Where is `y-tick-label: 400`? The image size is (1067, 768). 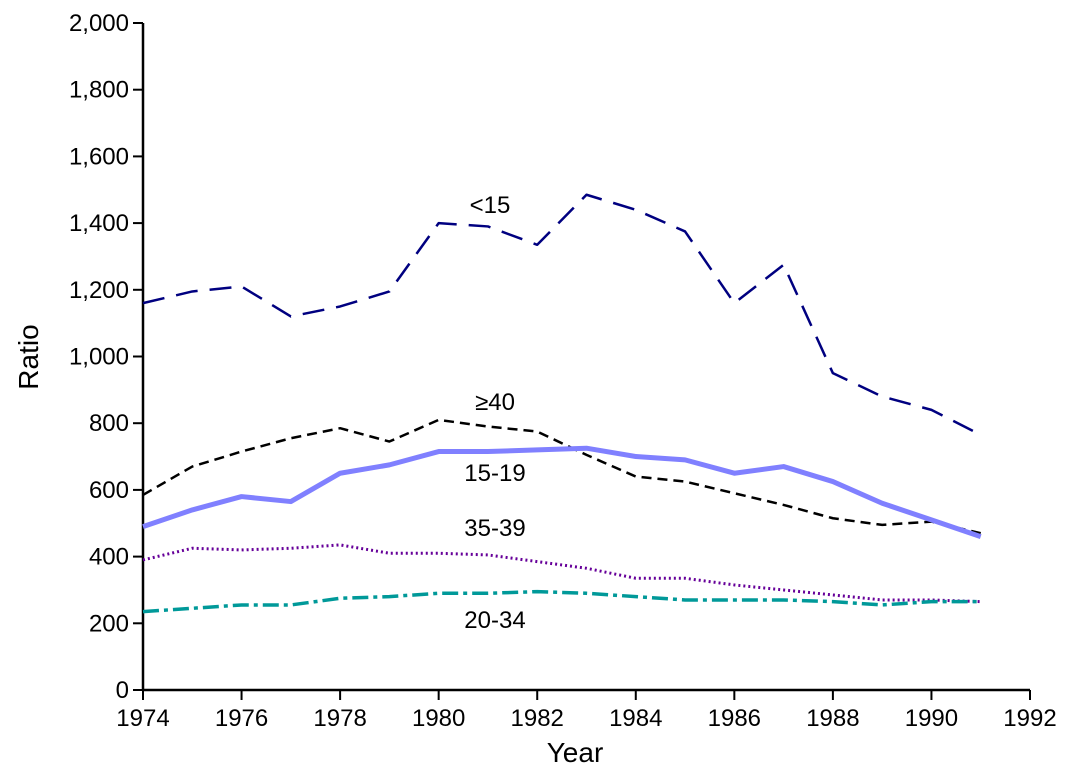
y-tick-label: 400 is located at coordinates (109, 557).